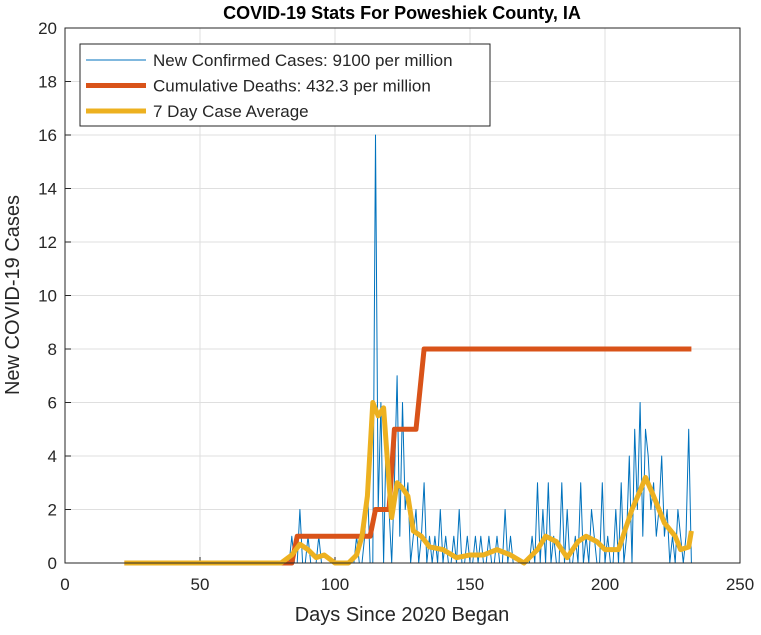 The image size is (761, 635). I want to click on x-tick-label: 0, so click(64, 584).